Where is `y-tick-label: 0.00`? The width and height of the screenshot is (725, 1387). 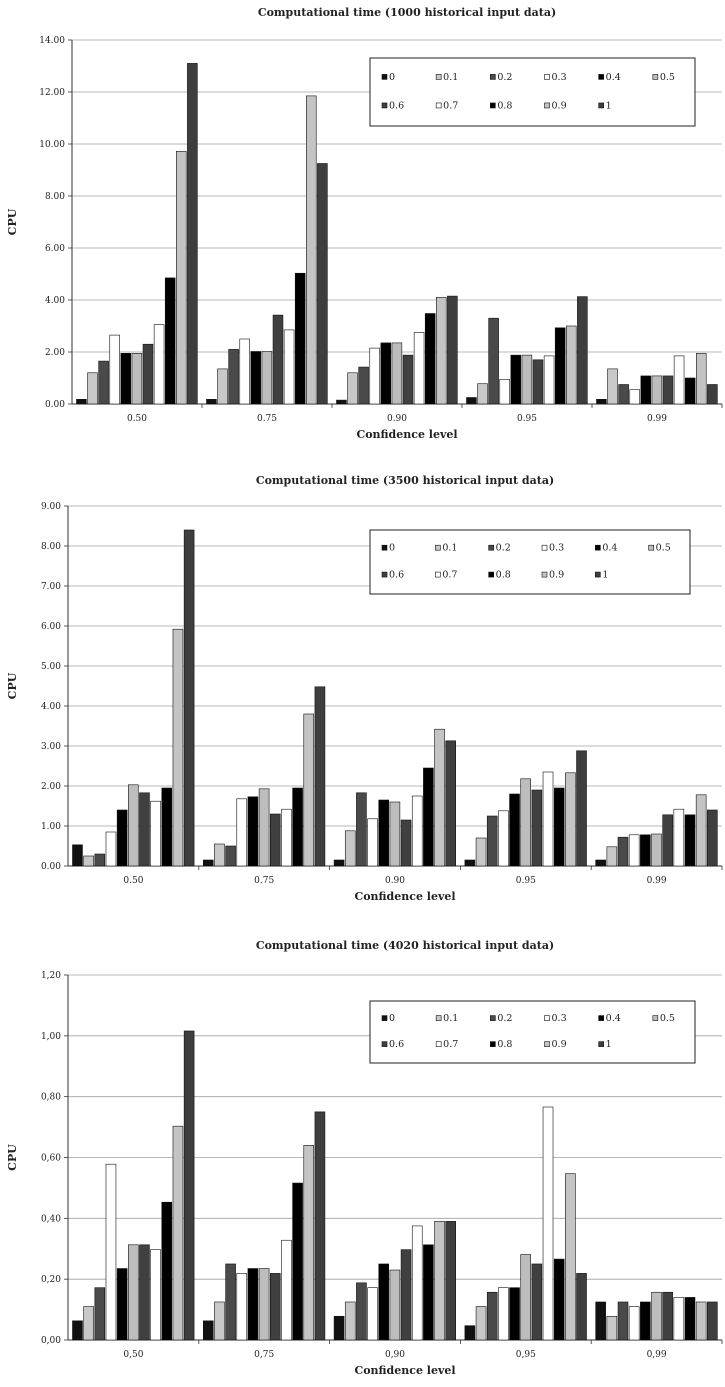 y-tick-label: 0.00 is located at coordinates (51, 867).